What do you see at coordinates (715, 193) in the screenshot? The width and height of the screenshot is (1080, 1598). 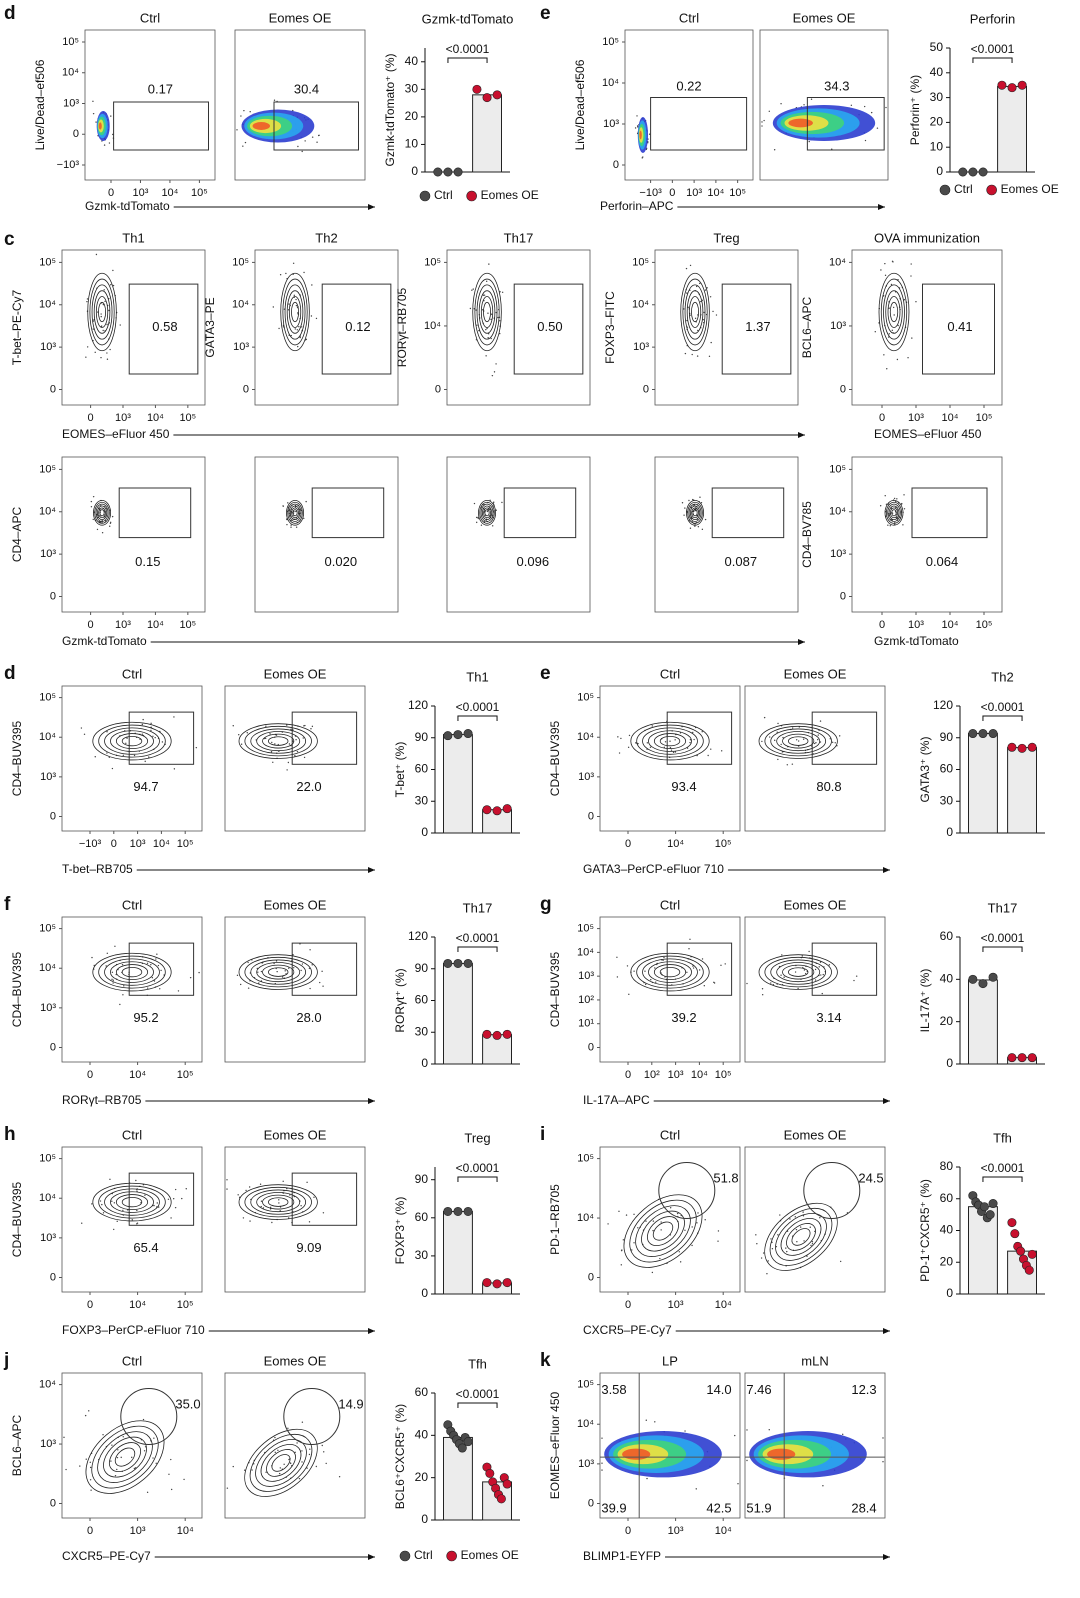 I see `x-tick-label: 10⁴` at bounding box center [715, 193].